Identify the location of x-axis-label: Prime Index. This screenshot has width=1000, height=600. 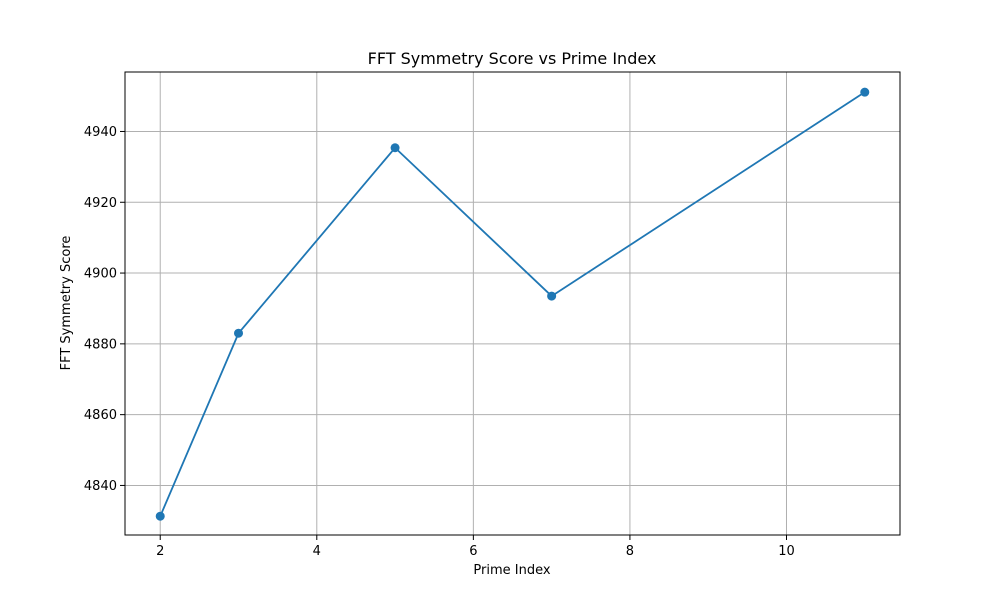
(511, 570).